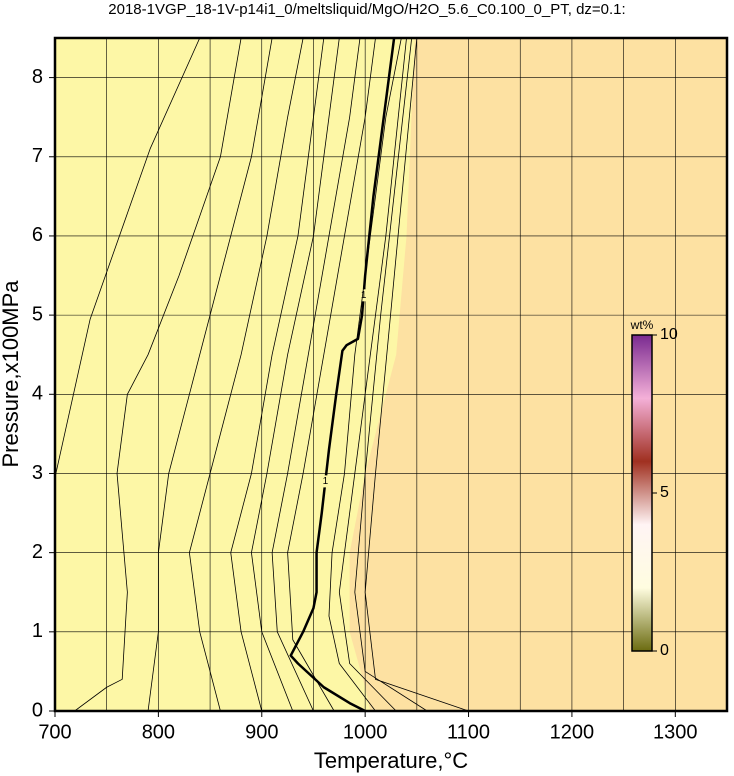 The width and height of the screenshot is (734, 776). I want to click on x-axis-label: Temperature,°C, so click(391, 760).